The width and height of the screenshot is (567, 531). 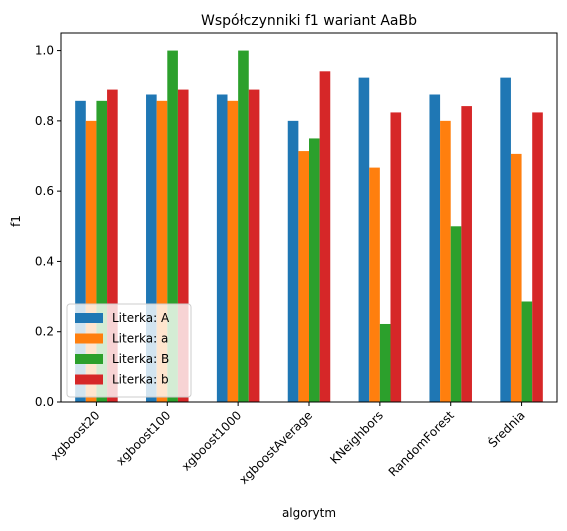 What do you see at coordinates (44, 51) in the screenshot?
I see `y-tick-label: 1.0` at bounding box center [44, 51].